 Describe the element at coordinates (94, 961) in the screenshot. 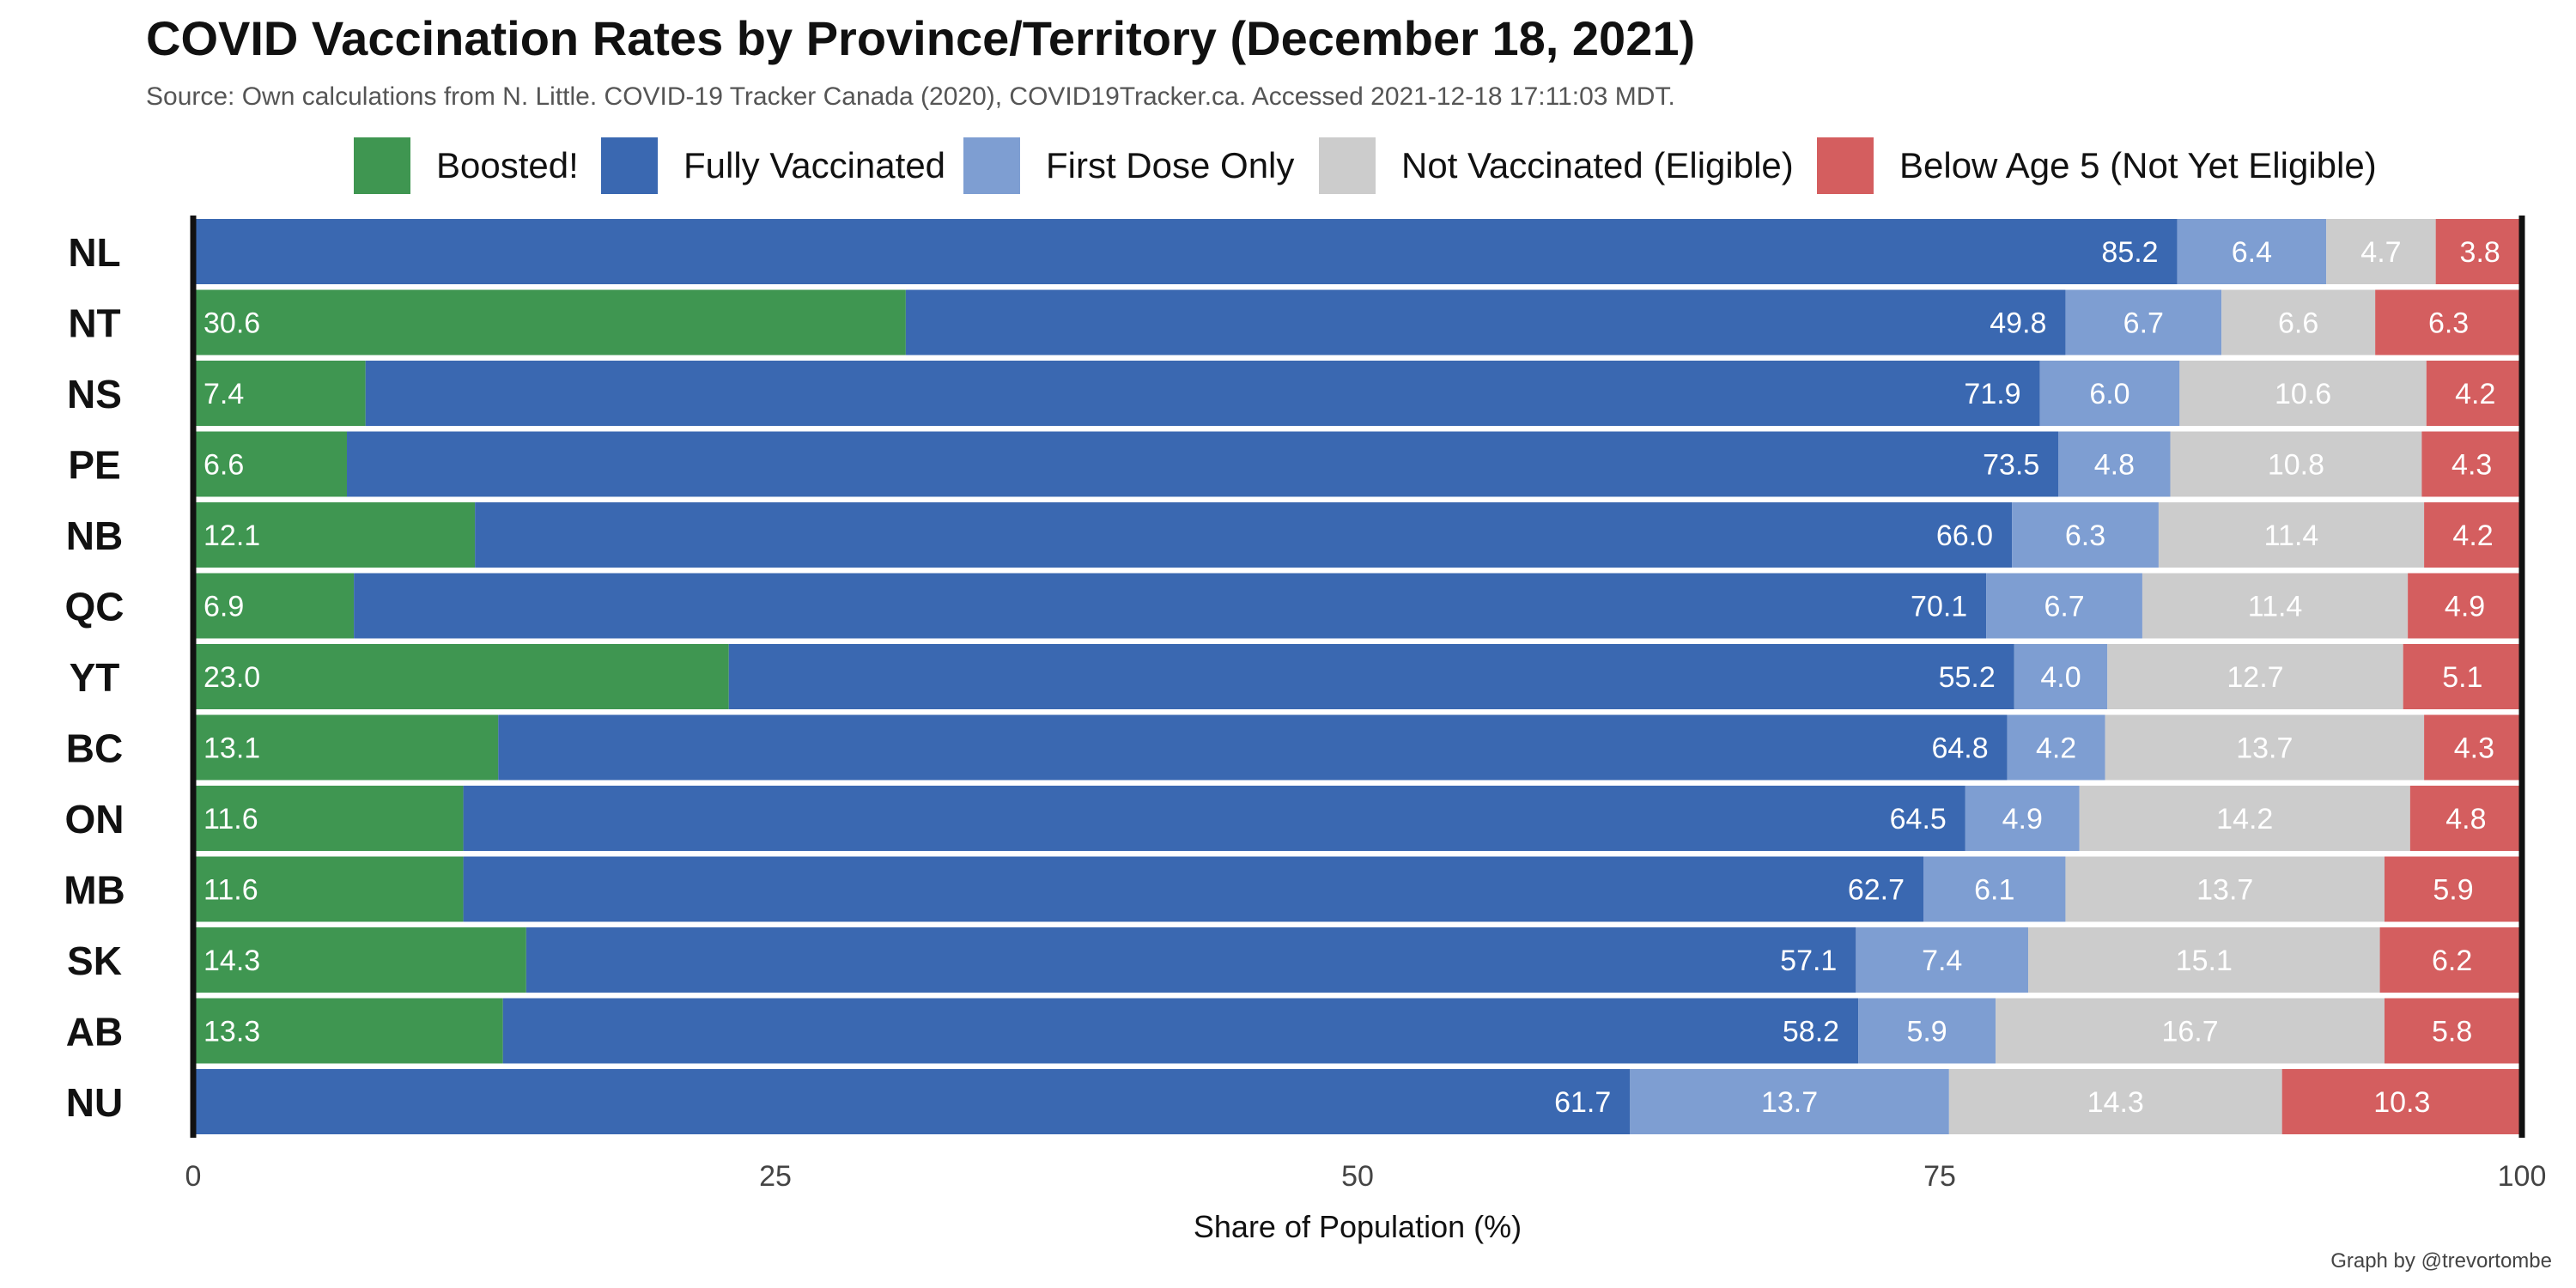

I see `y-tick-label-sk: SK` at that location.